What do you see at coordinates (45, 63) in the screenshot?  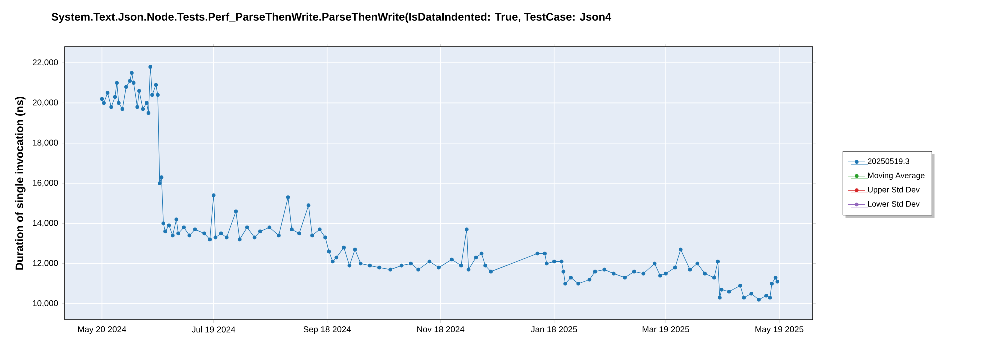 I see `y-tick-label: 22,000` at bounding box center [45, 63].